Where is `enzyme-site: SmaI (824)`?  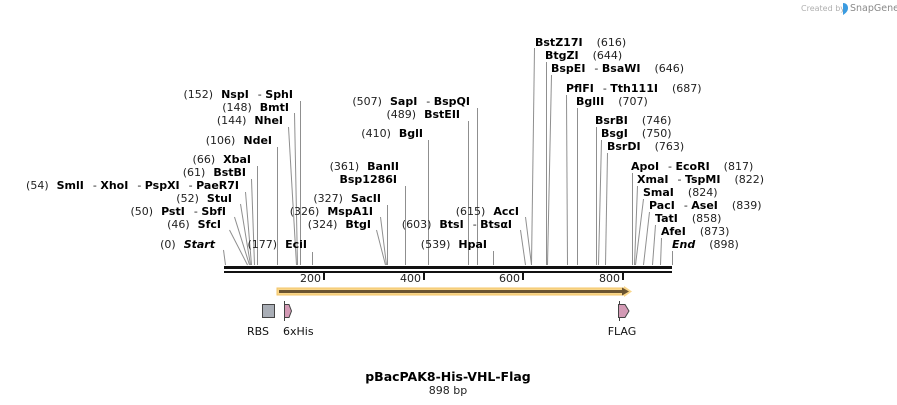 enzyme-site: SmaI (824) is located at coordinates (676, 226).